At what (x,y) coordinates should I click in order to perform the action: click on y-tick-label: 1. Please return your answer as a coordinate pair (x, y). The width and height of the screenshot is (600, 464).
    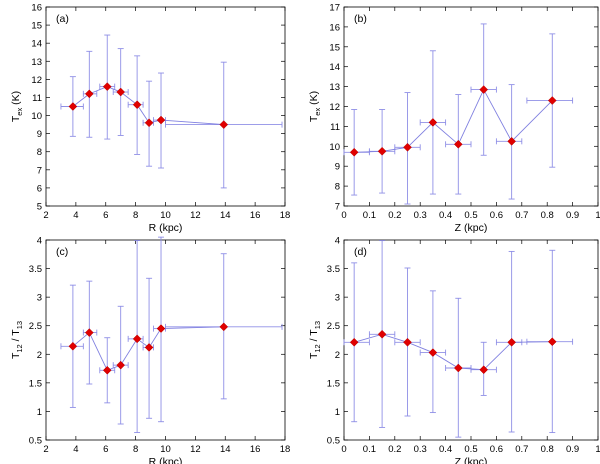
    Looking at the image, I should click on (39, 412).